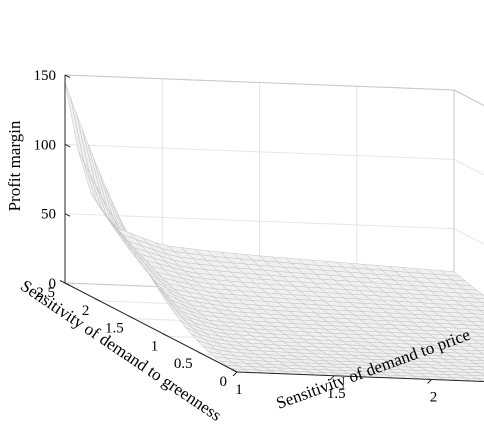  I want to click on z-tick-label: 100, so click(45, 145).